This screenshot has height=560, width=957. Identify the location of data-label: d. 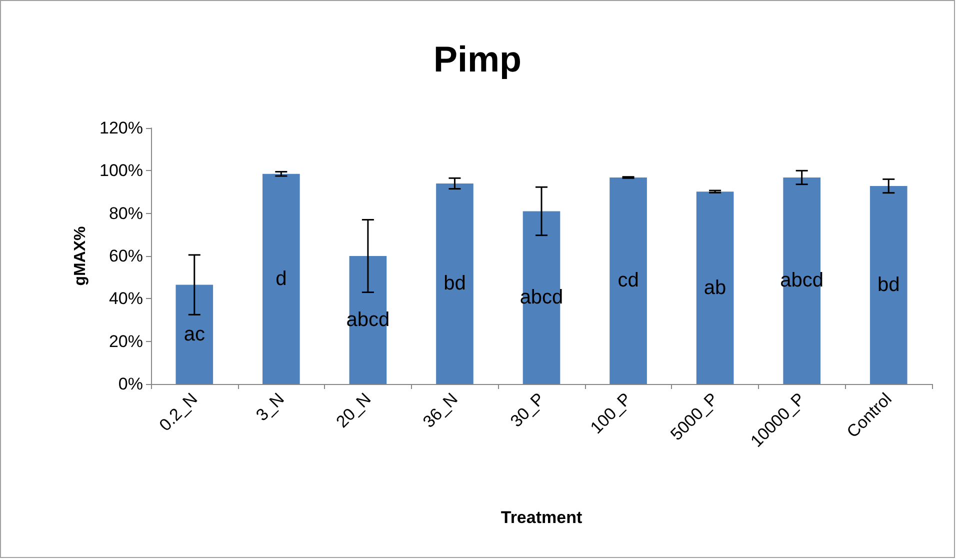
(281, 279).